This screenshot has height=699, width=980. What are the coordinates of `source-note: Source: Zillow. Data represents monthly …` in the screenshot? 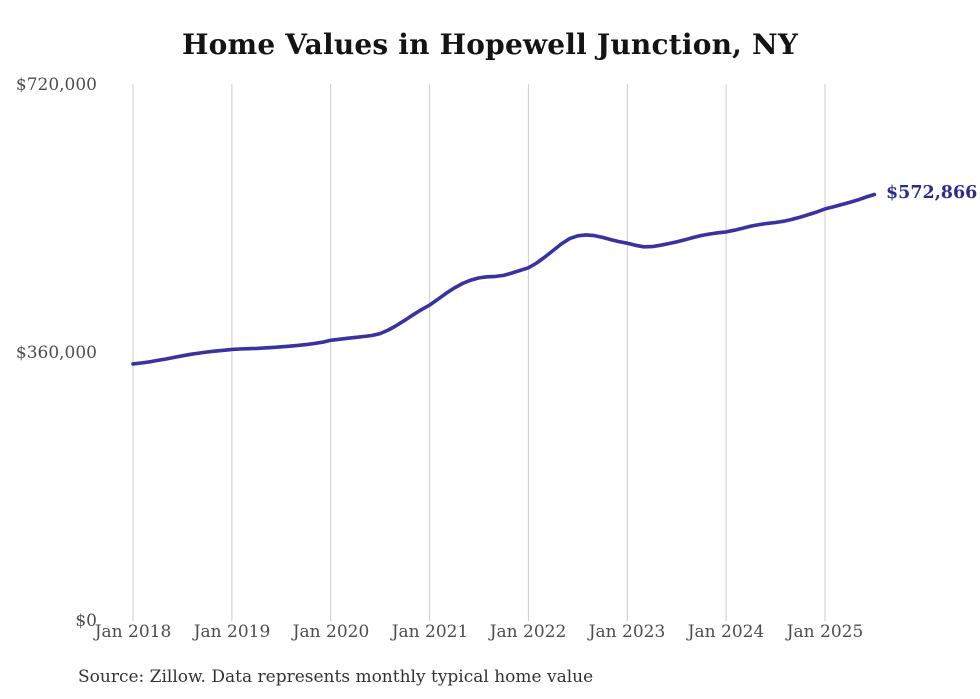 It's located at (336, 677).